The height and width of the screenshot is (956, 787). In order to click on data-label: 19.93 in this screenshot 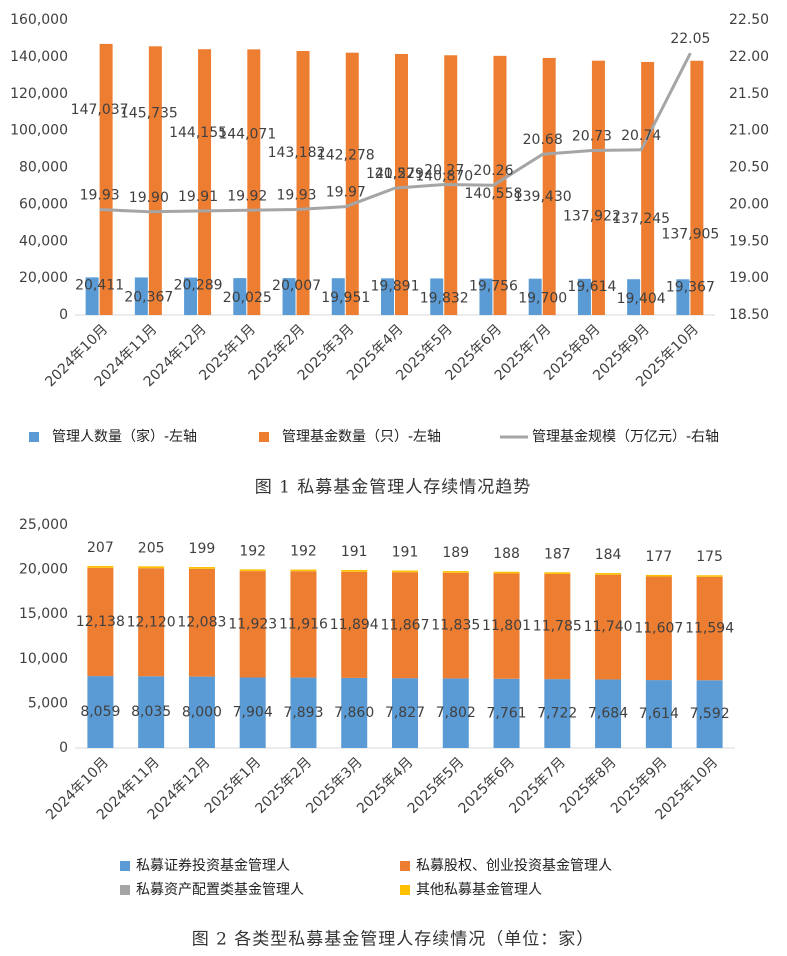, I will do `click(100, 196)`.